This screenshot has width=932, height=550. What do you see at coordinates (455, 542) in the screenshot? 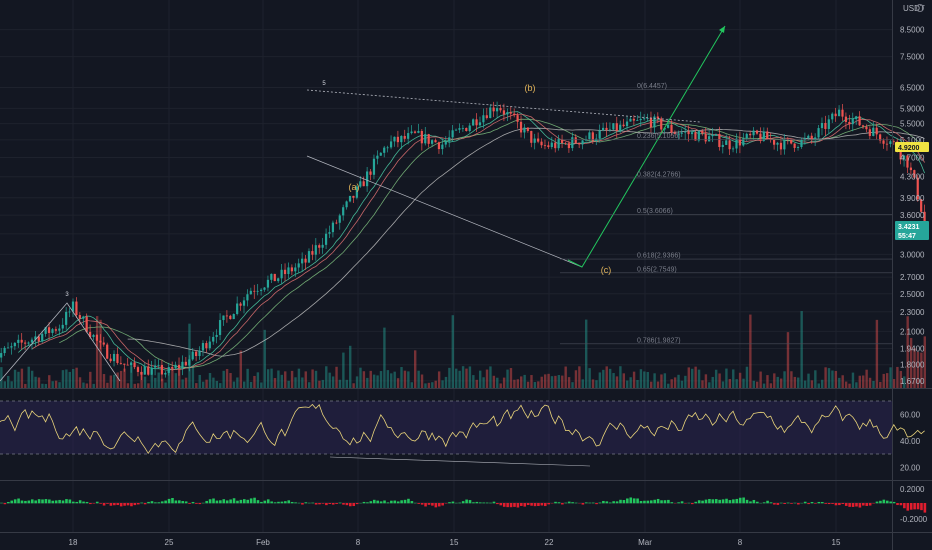
I see `time-axis: 18 25 Feb 8 15 22 Mar 8 15` at bounding box center [455, 542].